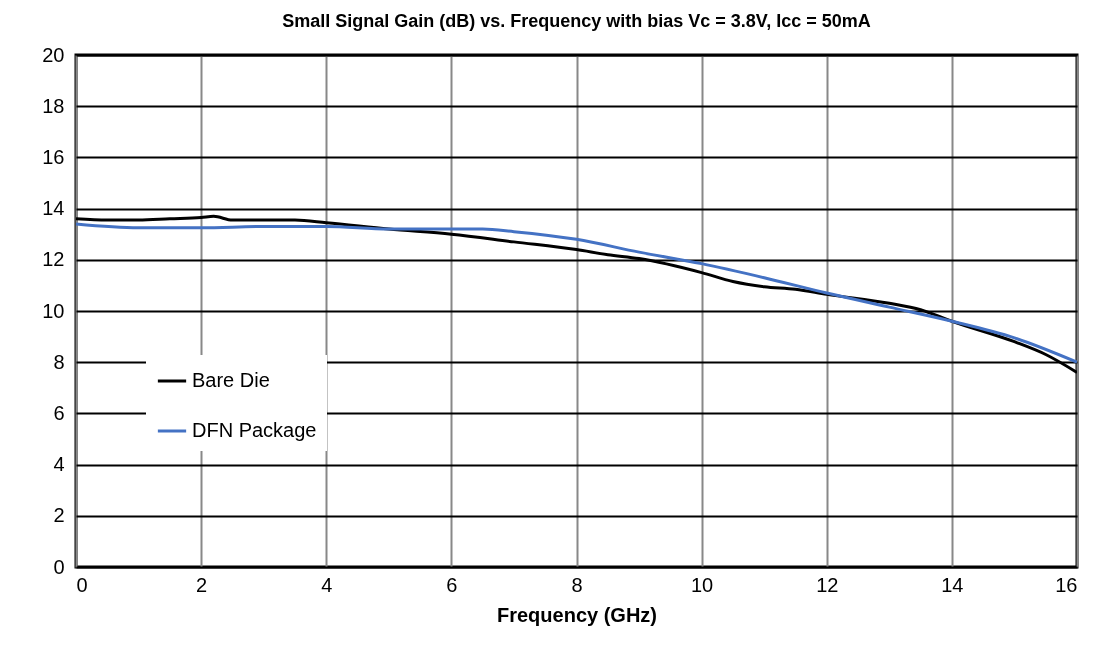 Image resolution: width=1096 pixels, height=666 pixels. What do you see at coordinates (53, 259) in the screenshot?
I see `y-tick-label: 12` at bounding box center [53, 259].